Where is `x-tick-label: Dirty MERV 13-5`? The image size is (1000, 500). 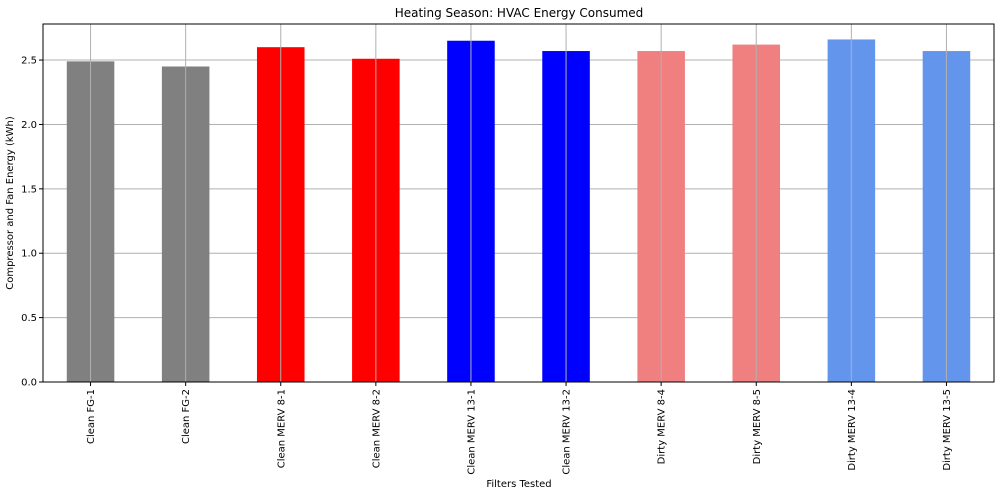
x-tick-label: Dirty MERV 13-5 is located at coordinates (947, 430).